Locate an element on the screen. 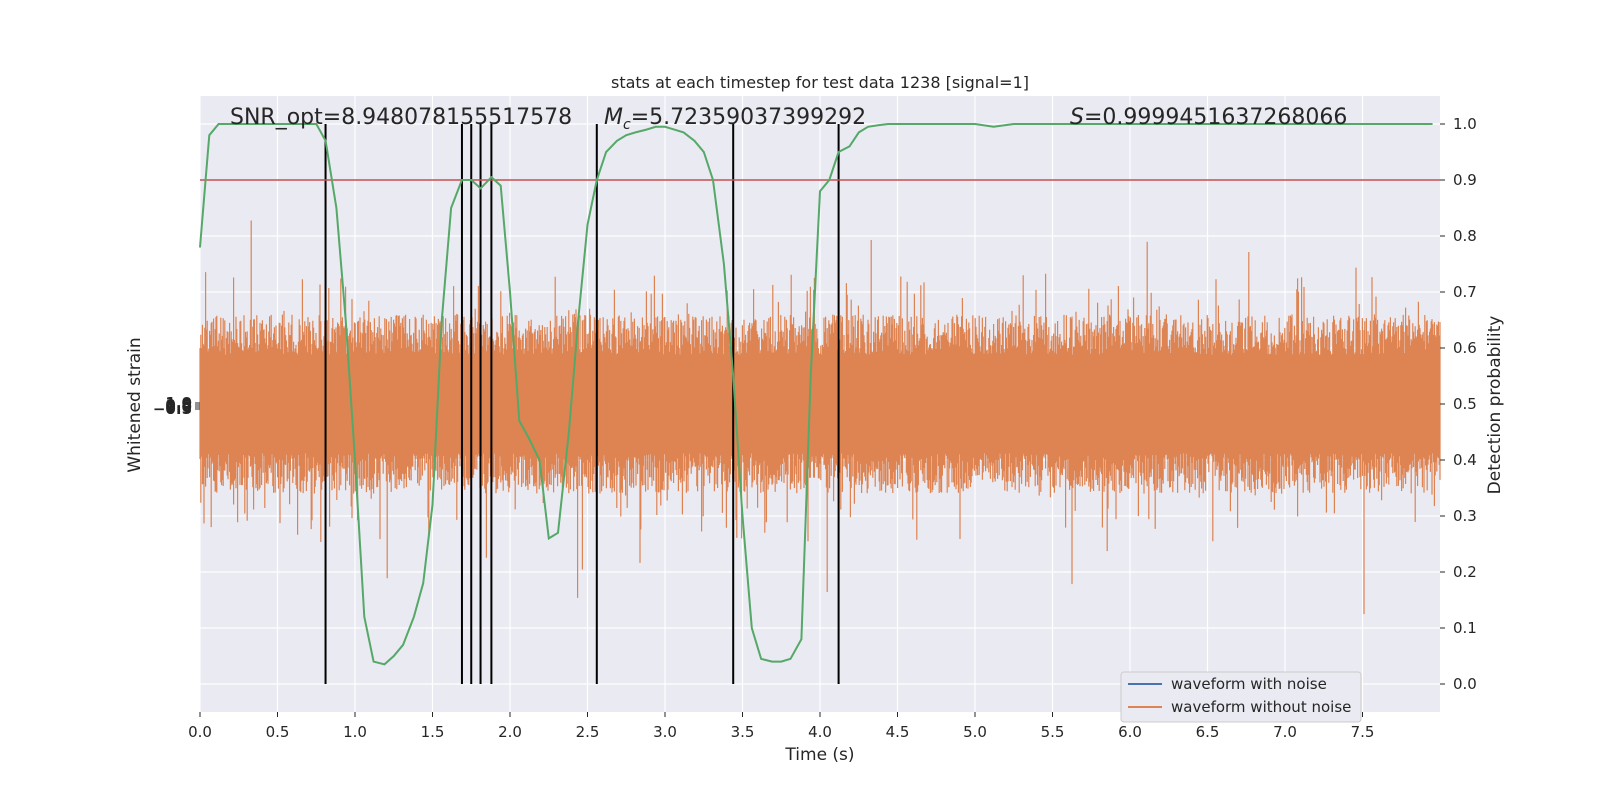  left-tick-label: 0.0 is located at coordinates (178, 407).